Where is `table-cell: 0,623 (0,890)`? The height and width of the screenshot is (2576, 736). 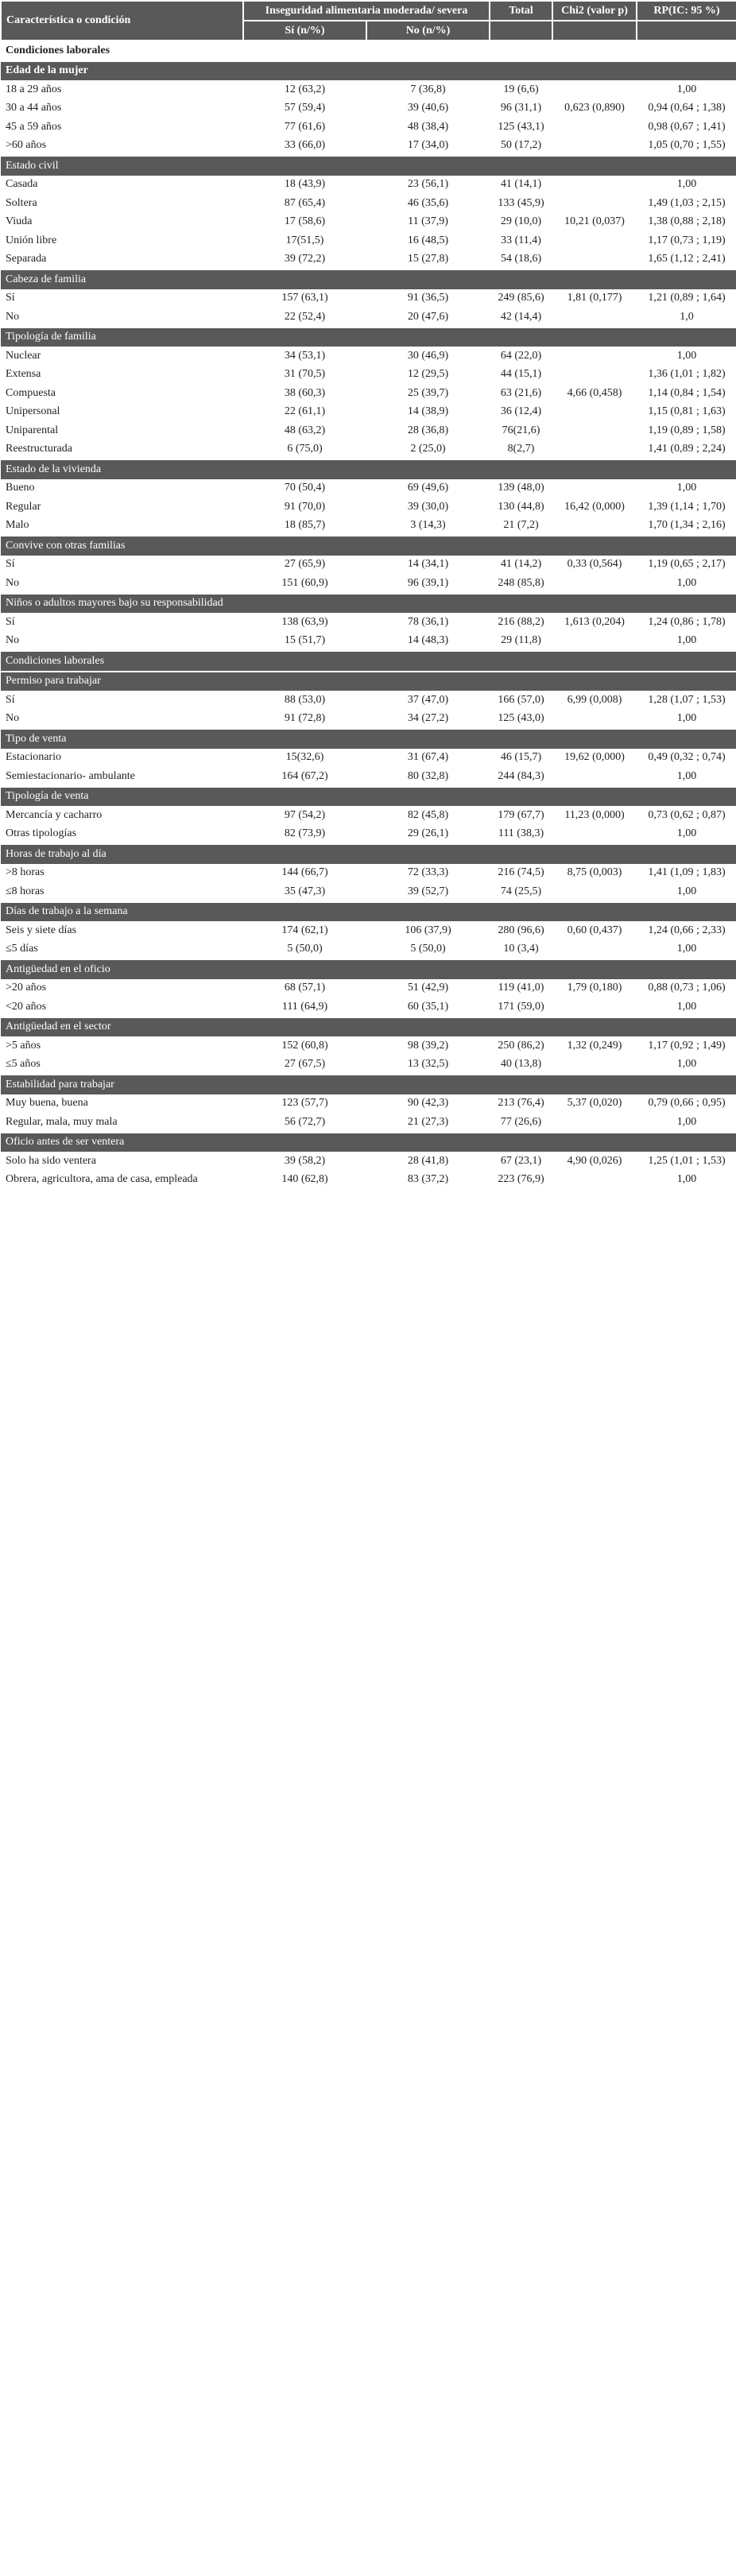 table-cell: 0,623 (0,890) is located at coordinates (594, 108).